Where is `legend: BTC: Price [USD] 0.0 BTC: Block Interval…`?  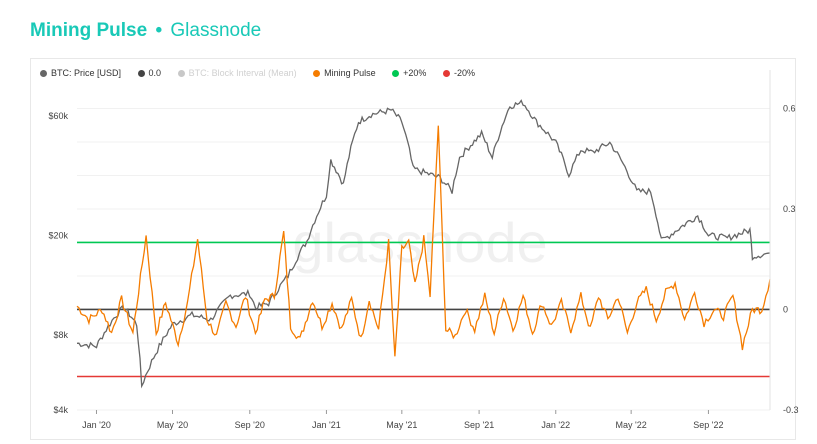
legend: BTC: Price [USD] 0.0 BTC: Block Interval… is located at coordinates (264, 72).